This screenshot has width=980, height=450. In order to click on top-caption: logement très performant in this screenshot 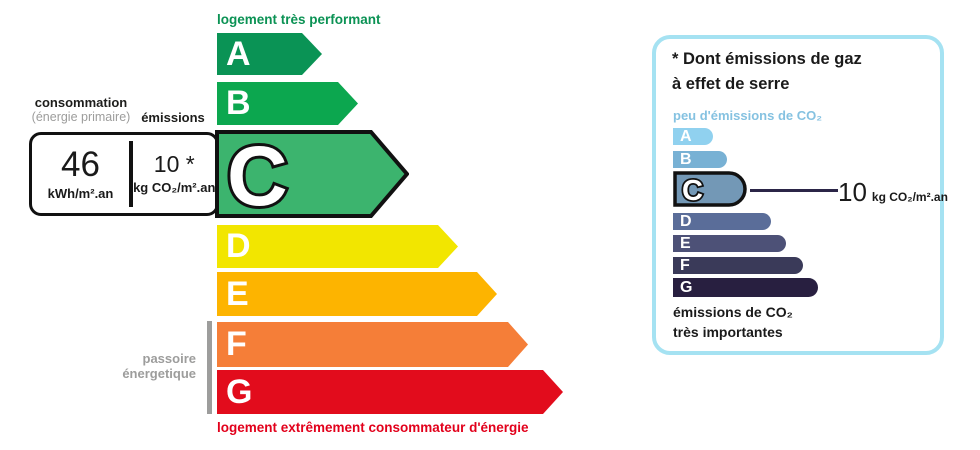, I will do `click(299, 19)`.